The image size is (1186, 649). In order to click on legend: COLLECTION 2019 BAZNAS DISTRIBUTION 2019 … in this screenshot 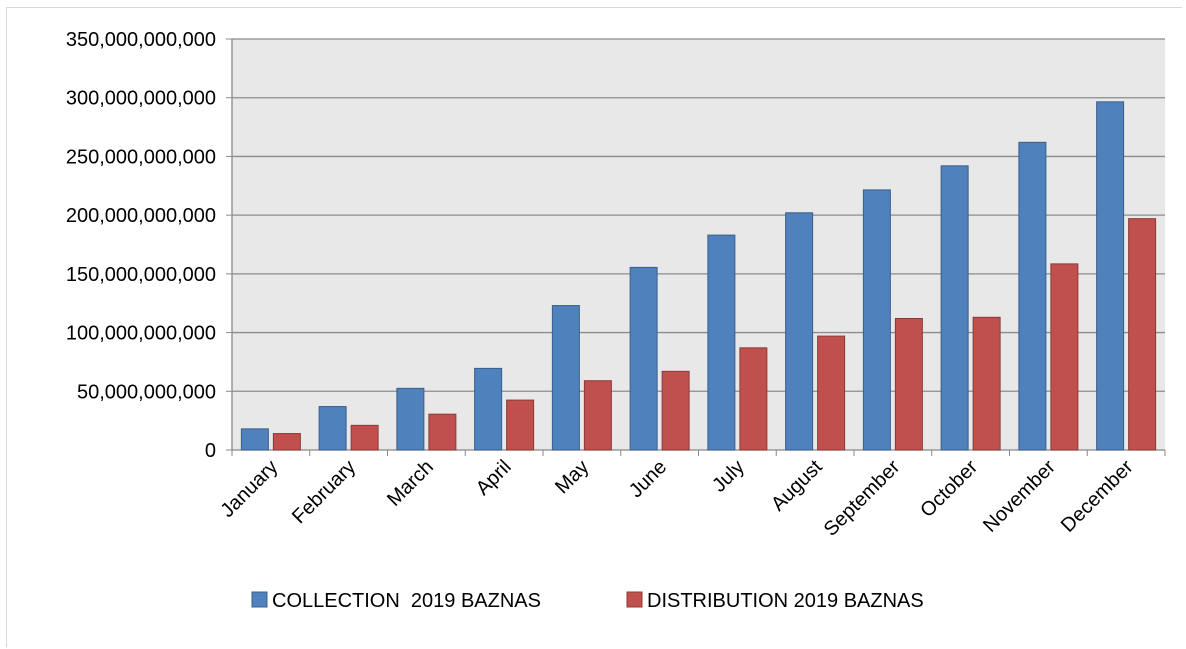, I will do `click(587, 601)`.